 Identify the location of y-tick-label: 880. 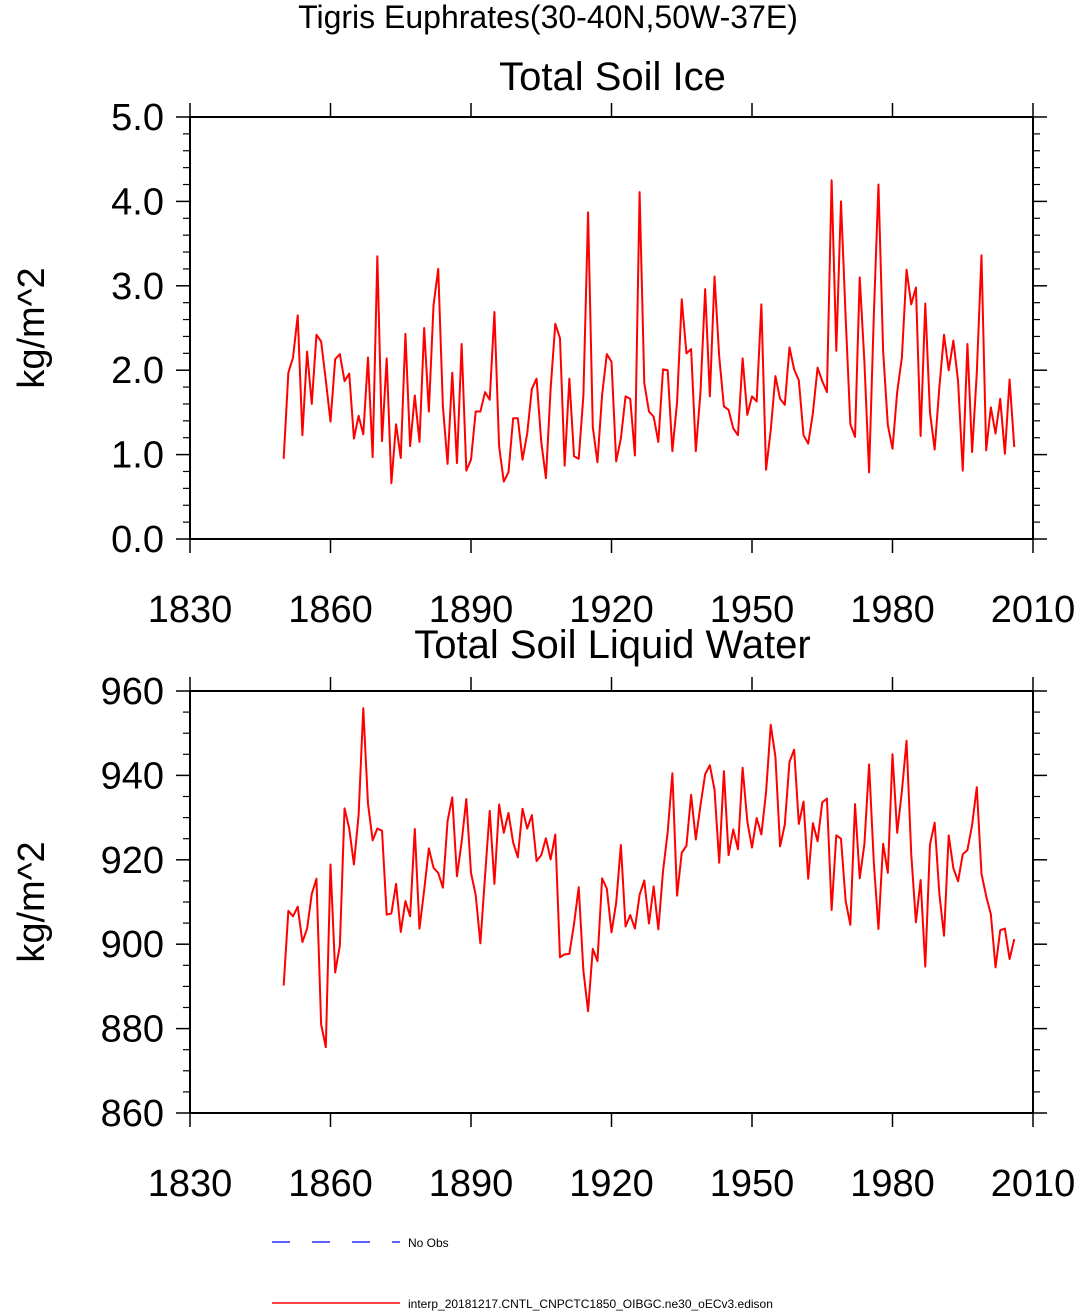
(132, 1030).